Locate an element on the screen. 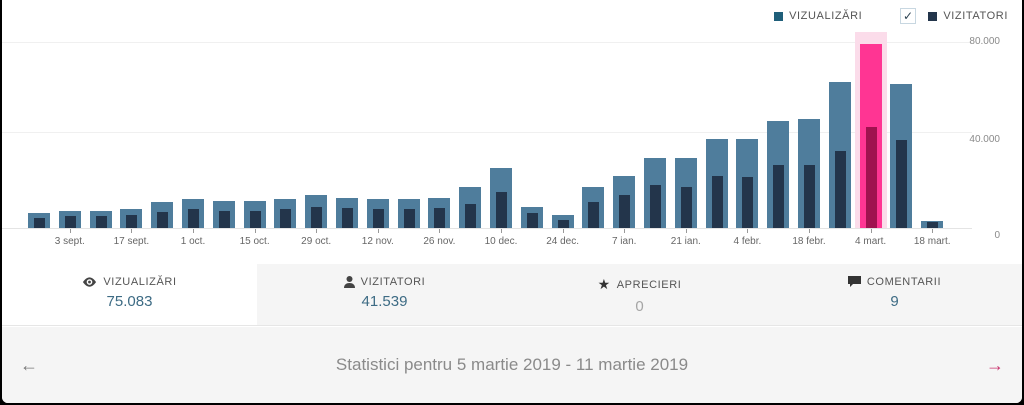 The image size is (1024, 405). next-period-arrow-icon: → is located at coordinates (995, 364).